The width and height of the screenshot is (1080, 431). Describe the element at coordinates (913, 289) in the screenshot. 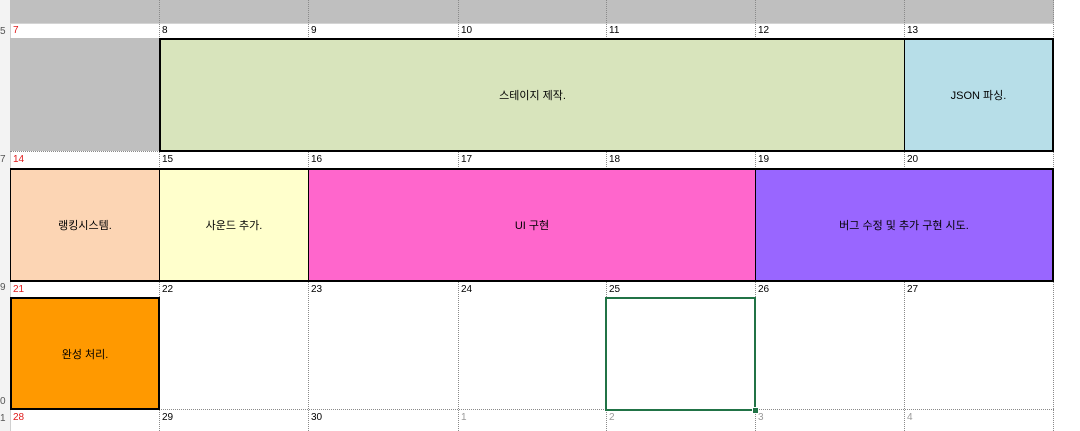

I see `day-number: 27` at that location.